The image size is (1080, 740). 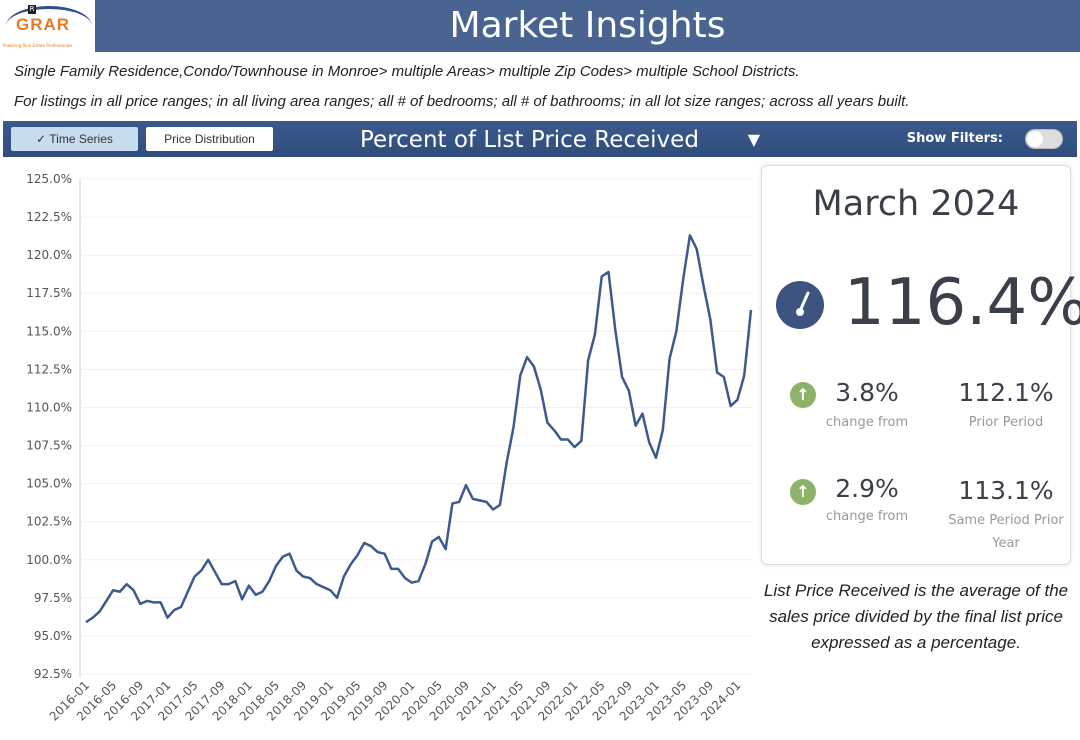 I want to click on prior-period-label: Prior Period, so click(x=1006, y=422).